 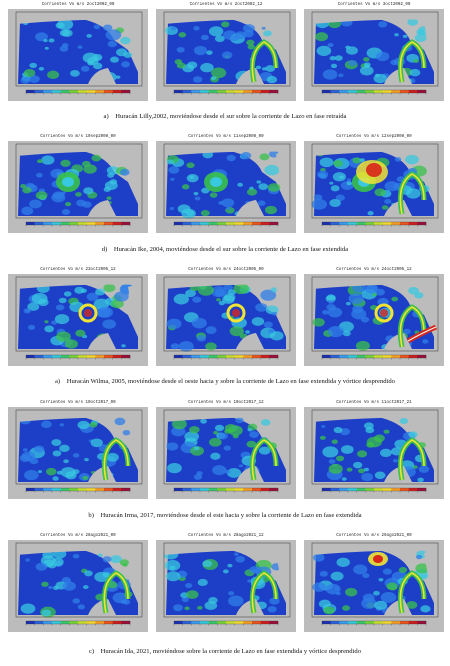 I want to click on map-title: Corrientes Vo m/s 12sep2008_00, so click(x=374, y=137).